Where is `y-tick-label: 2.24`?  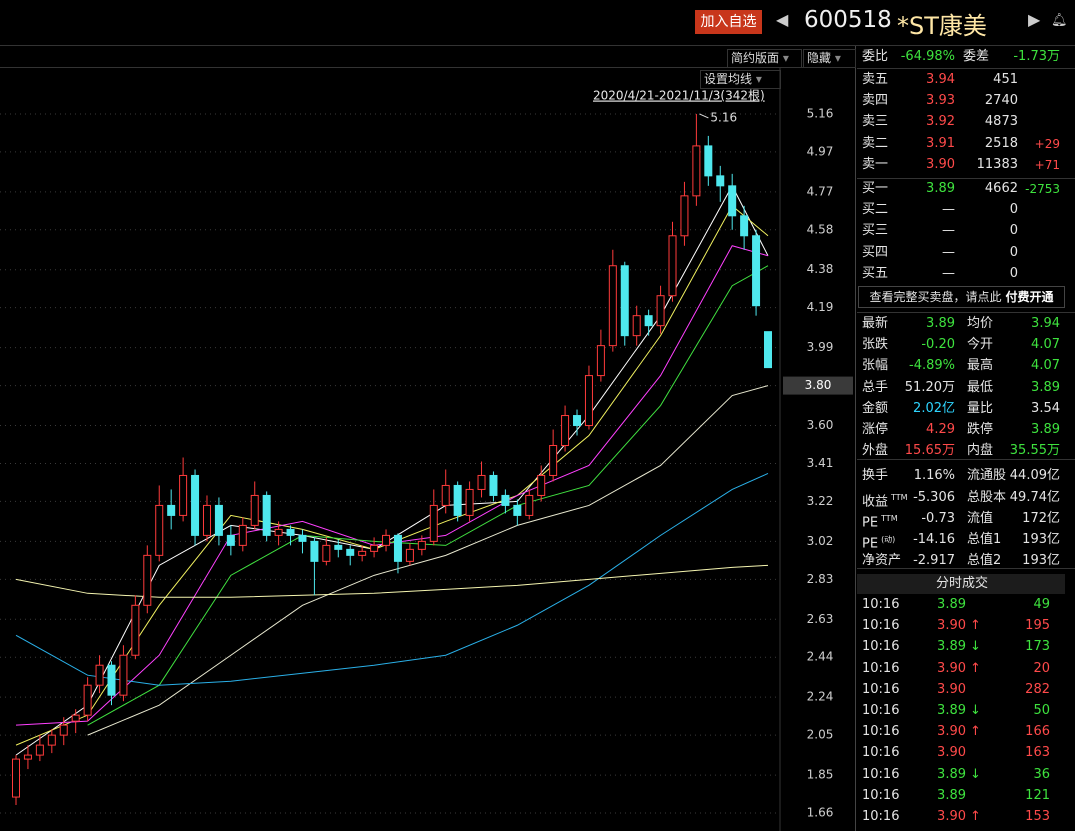
y-tick-label: 2.24 is located at coordinates (820, 697).